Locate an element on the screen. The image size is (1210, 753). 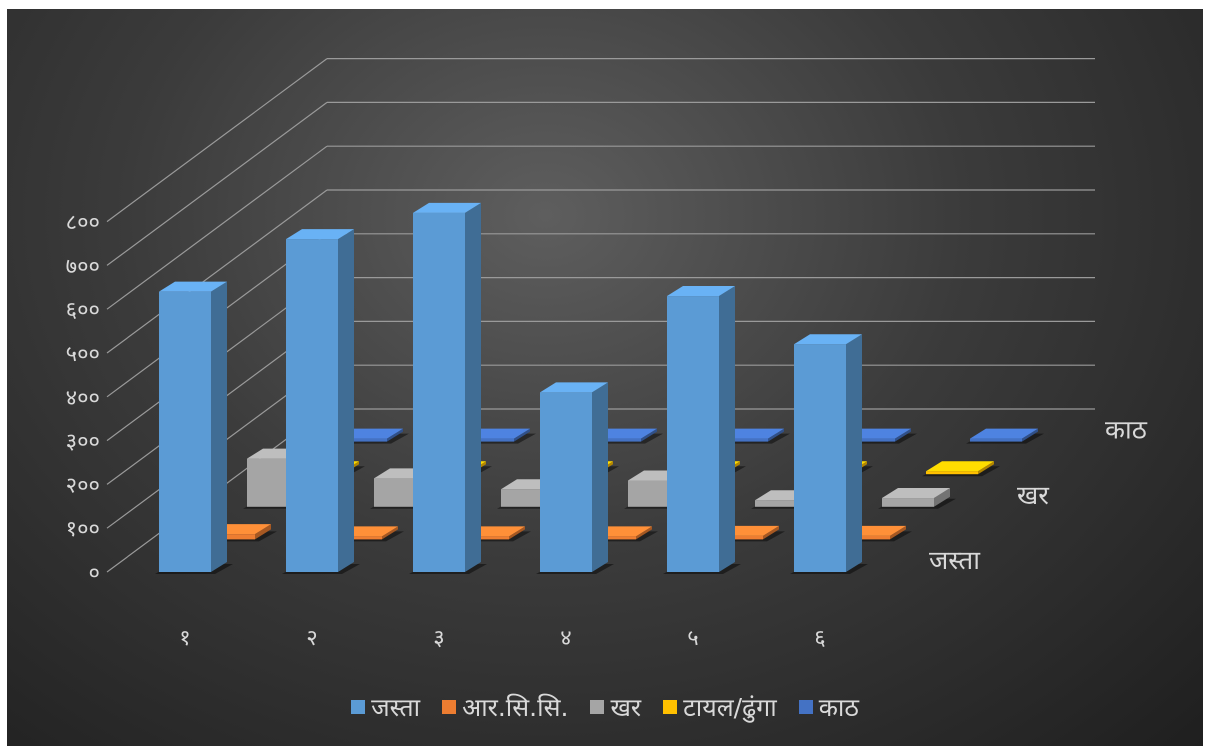
legend-label: जस्ता is located at coordinates (396, 707).